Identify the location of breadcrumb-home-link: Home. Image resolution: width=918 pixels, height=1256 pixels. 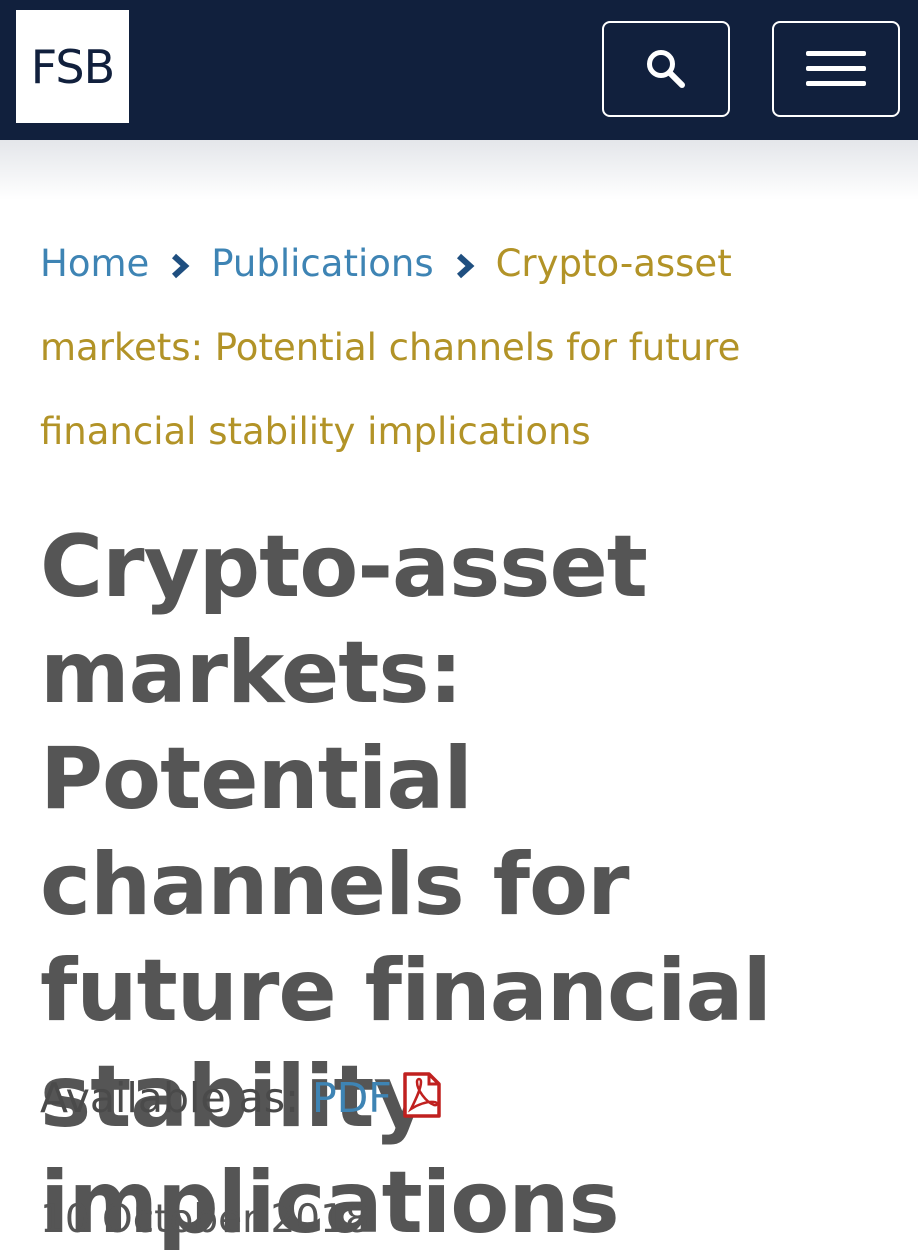
(95, 263).